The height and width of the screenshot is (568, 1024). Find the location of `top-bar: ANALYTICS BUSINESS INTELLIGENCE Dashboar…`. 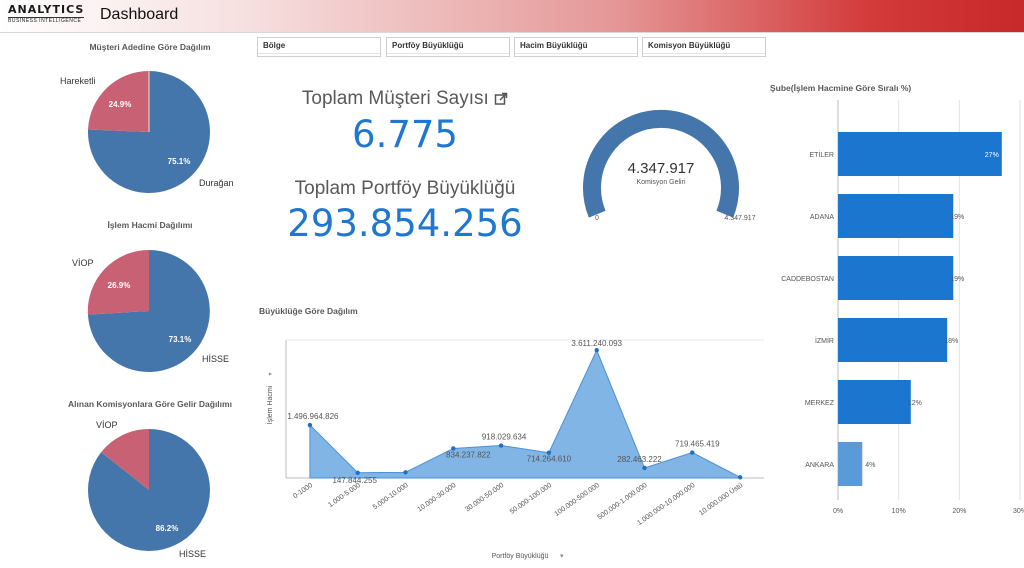

top-bar: ANALYTICS BUSINESS INTELLIGENCE Dashboar… is located at coordinates (512, 16).